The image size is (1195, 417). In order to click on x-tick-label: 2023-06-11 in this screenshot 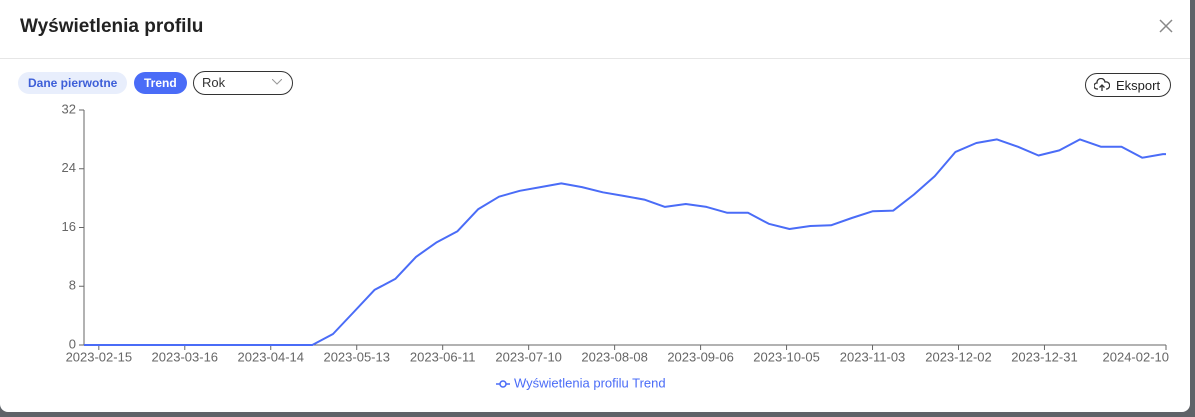, I will do `click(443, 356)`.